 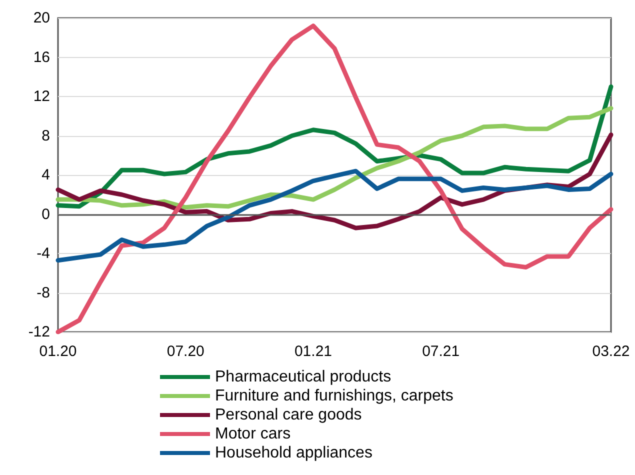 What do you see at coordinates (334, 396) in the screenshot?
I see `legend-label: Furniture and furnishings, carpets` at bounding box center [334, 396].